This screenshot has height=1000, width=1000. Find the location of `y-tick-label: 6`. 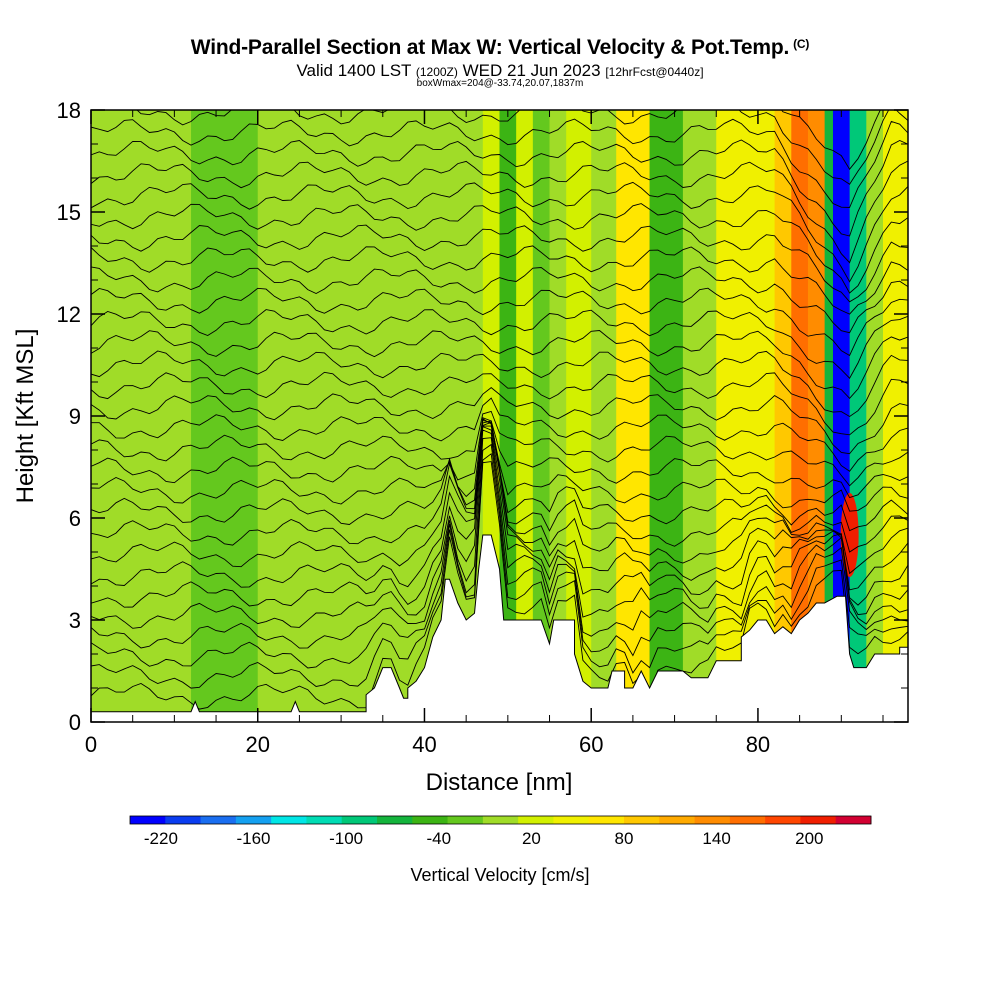

y-tick-label: 6 is located at coordinates (75, 518).